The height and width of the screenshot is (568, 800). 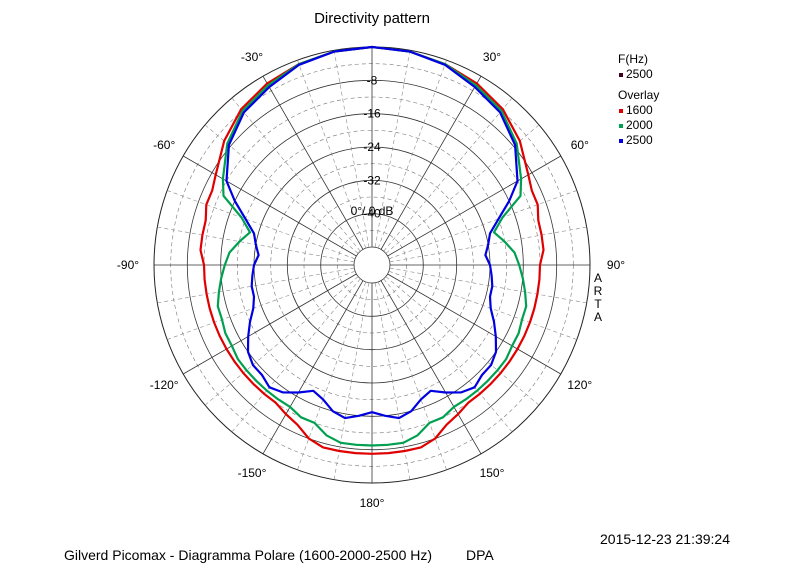 I want to click on angle-label: 60°, so click(x=580, y=145).